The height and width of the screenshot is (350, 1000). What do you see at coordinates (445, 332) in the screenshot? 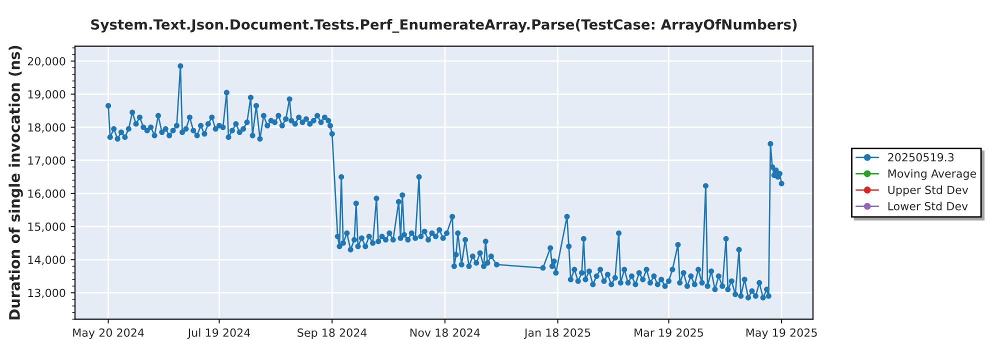
I see `x-tick-label: Nov 18 2024` at bounding box center [445, 332].